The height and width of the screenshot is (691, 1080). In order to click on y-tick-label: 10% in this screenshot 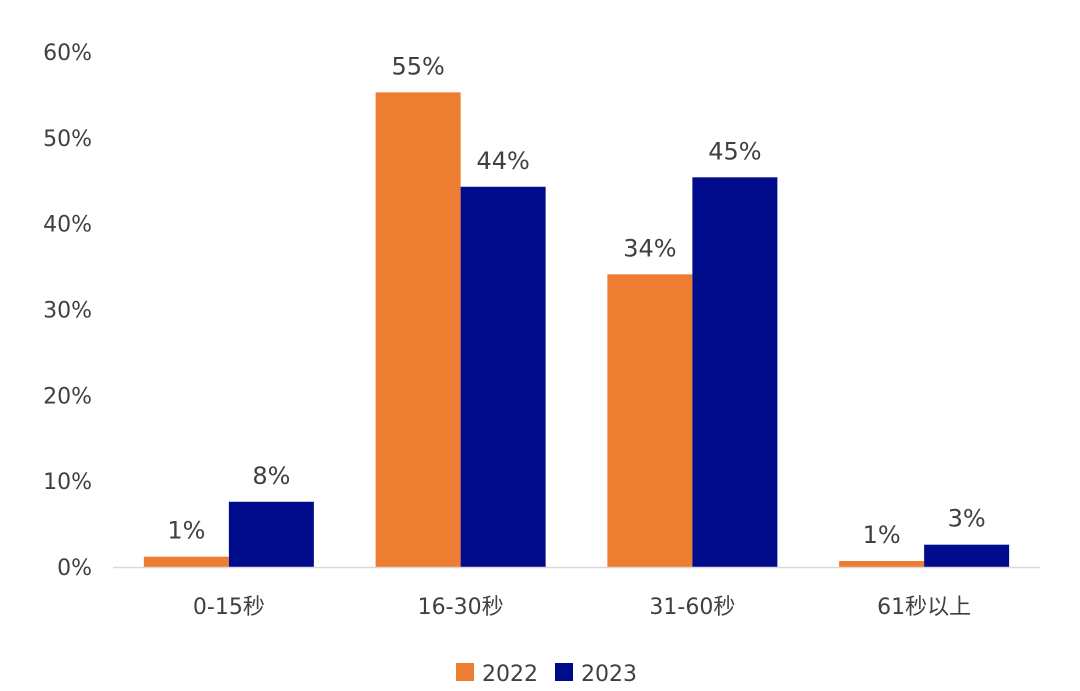, I will do `click(67, 482)`.